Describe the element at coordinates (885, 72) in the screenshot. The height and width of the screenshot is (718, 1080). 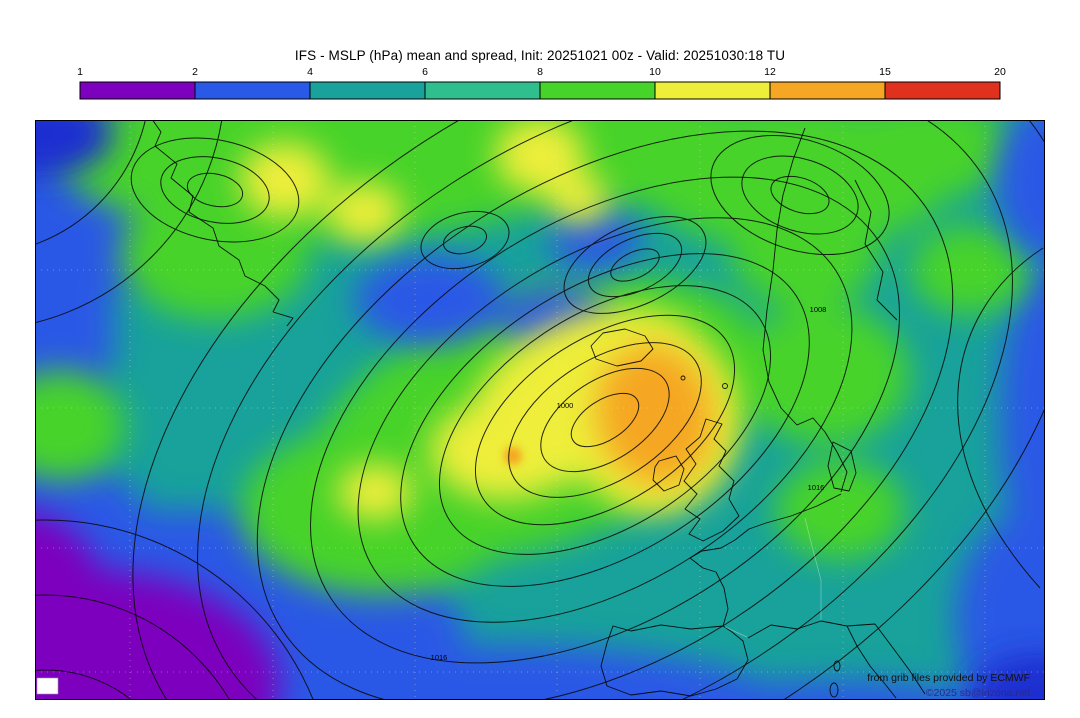
I see `colorbar-tick: 15` at that location.